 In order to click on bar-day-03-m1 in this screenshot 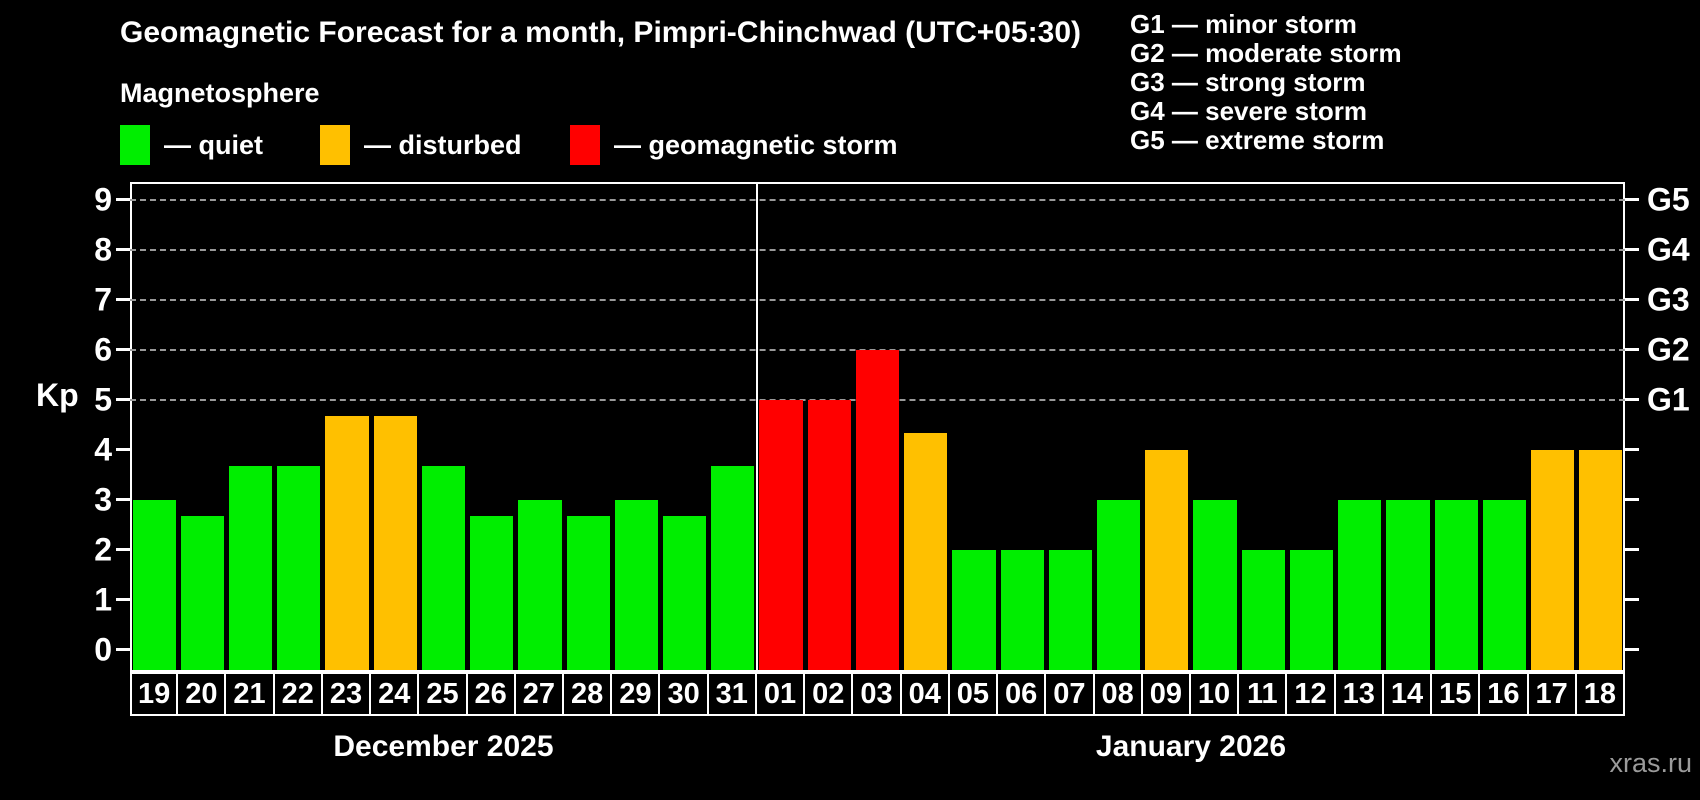, I will do `click(877, 509)`.